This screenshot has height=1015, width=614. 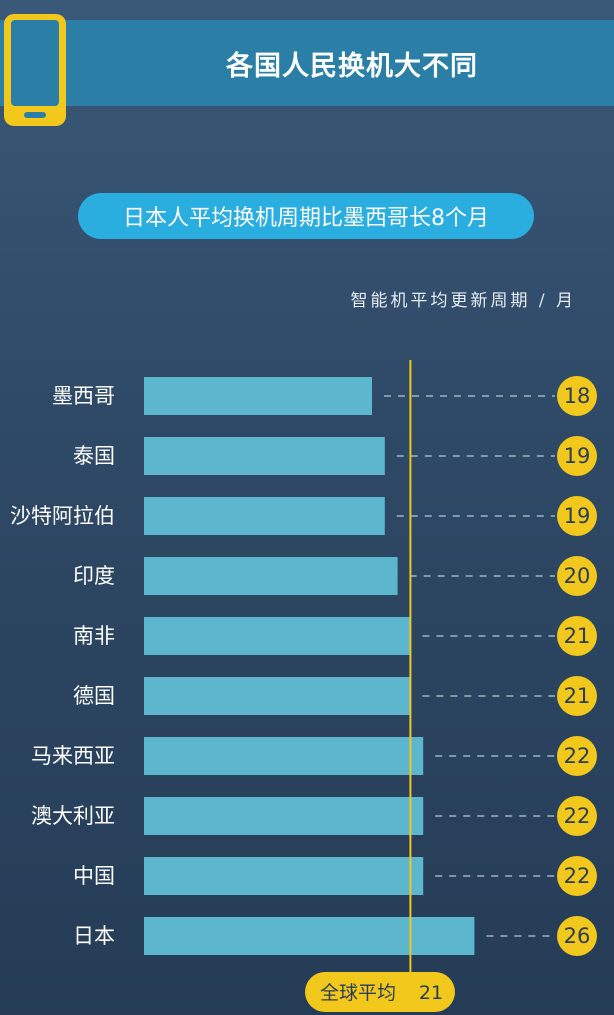 What do you see at coordinates (94, 876) in the screenshot?
I see `category-label: 中国` at bounding box center [94, 876].